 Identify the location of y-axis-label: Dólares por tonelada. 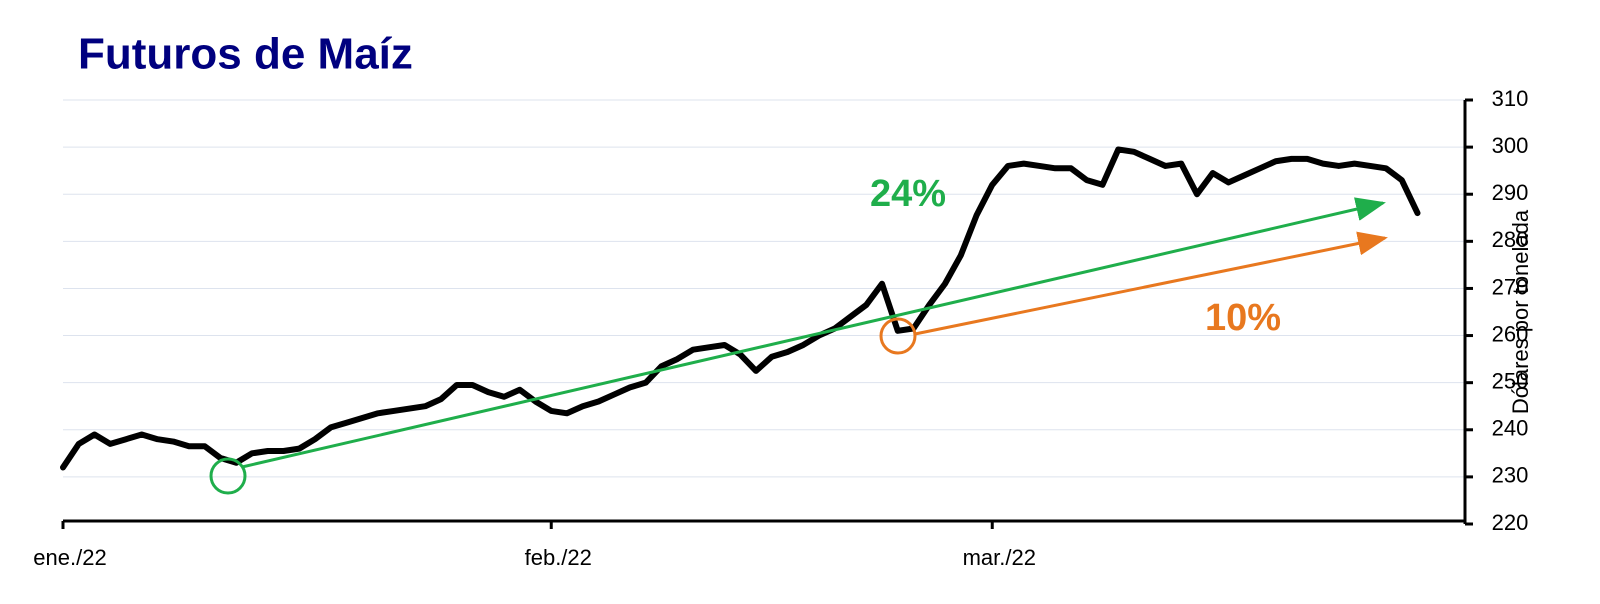
(1520, 311).